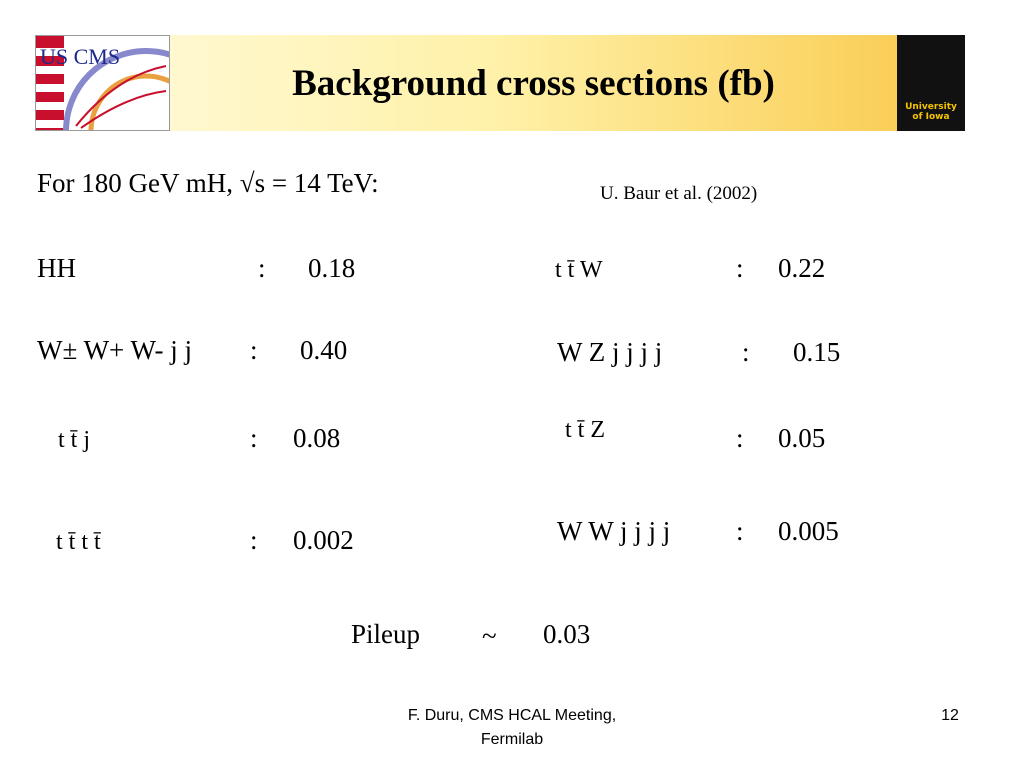 The width and height of the screenshot is (1024, 768). I want to click on footer-author: F. Duru, CMS HCAL Meeting,, so click(512, 715).